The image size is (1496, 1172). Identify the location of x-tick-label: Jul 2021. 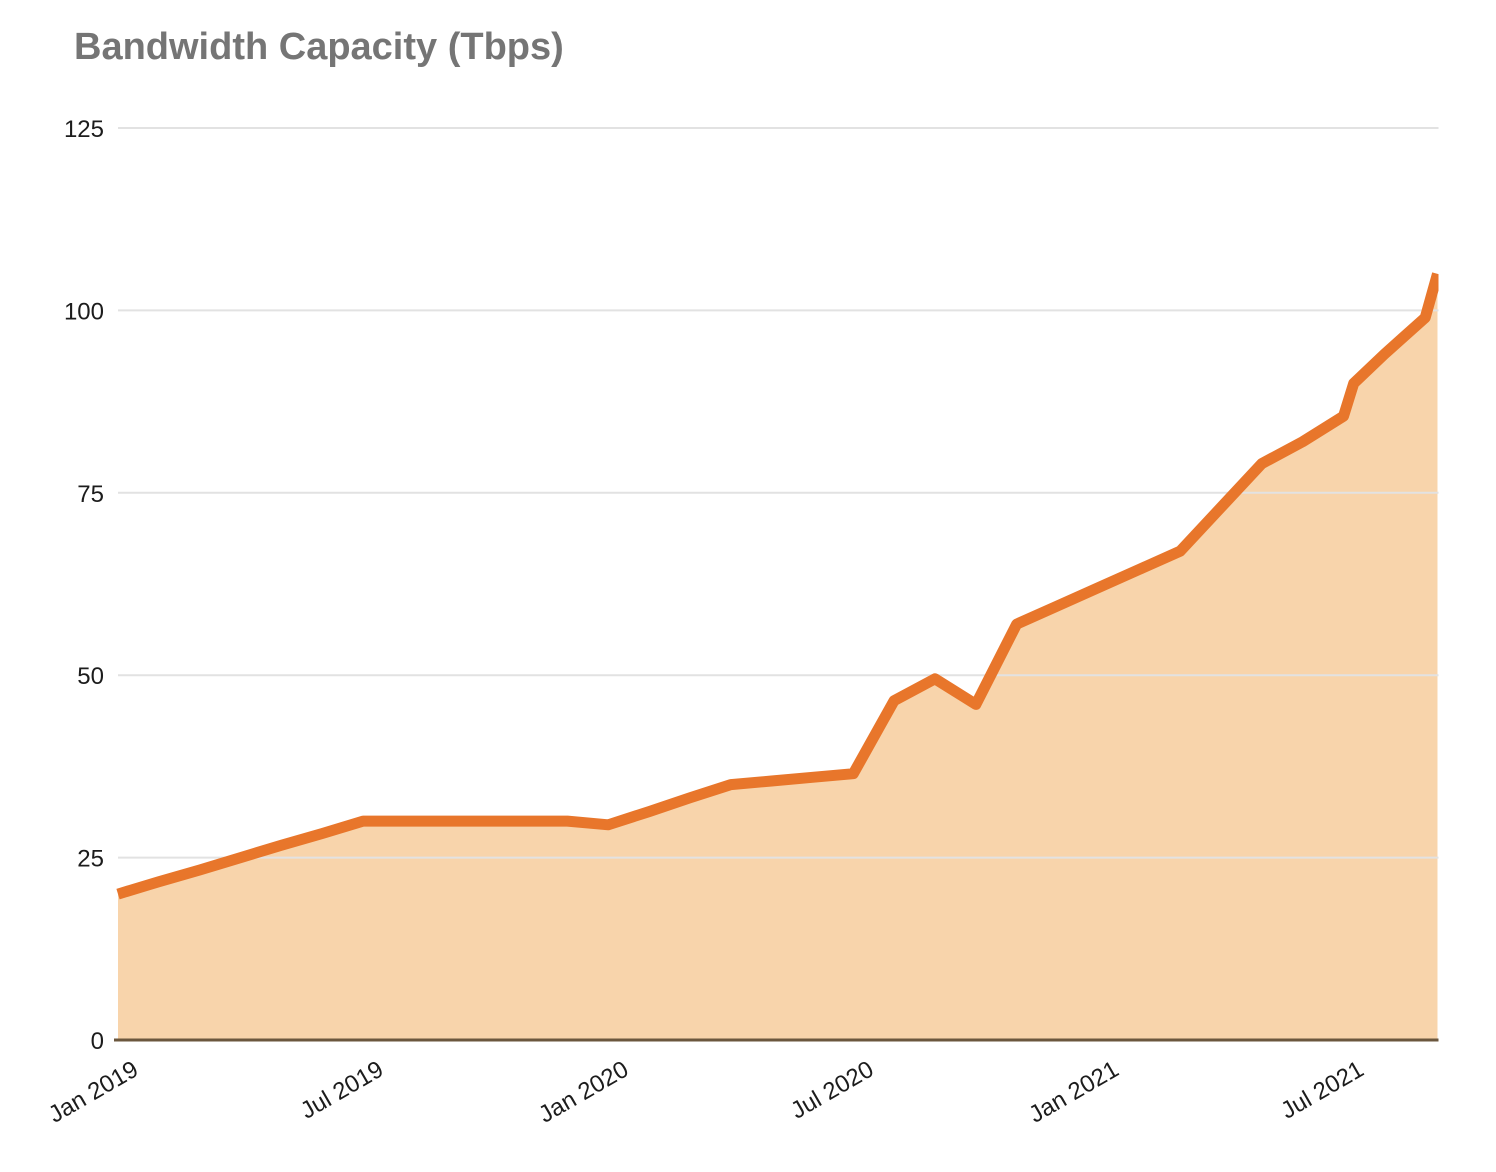
(1322, 1090).